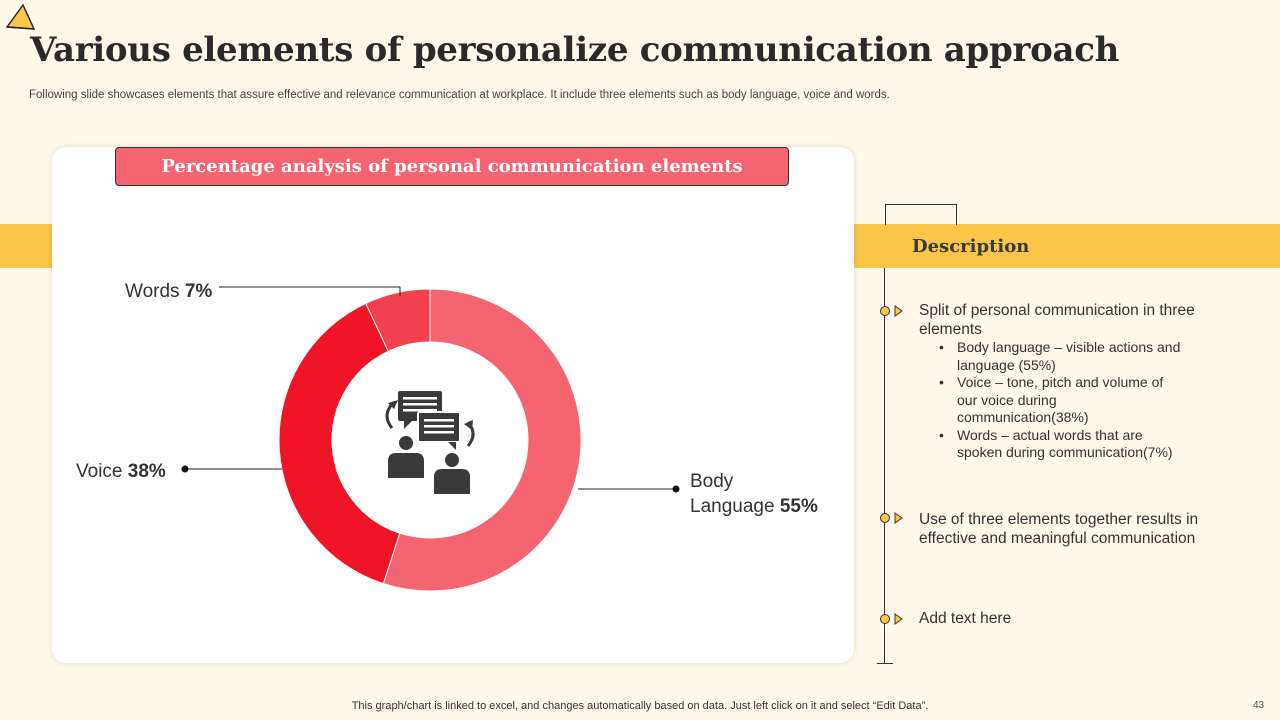 The height and width of the screenshot is (720, 1280). What do you see at coordinates (30, 246) in the screenshot?
I see `accent-band-left` at bounding box center [30, 246].